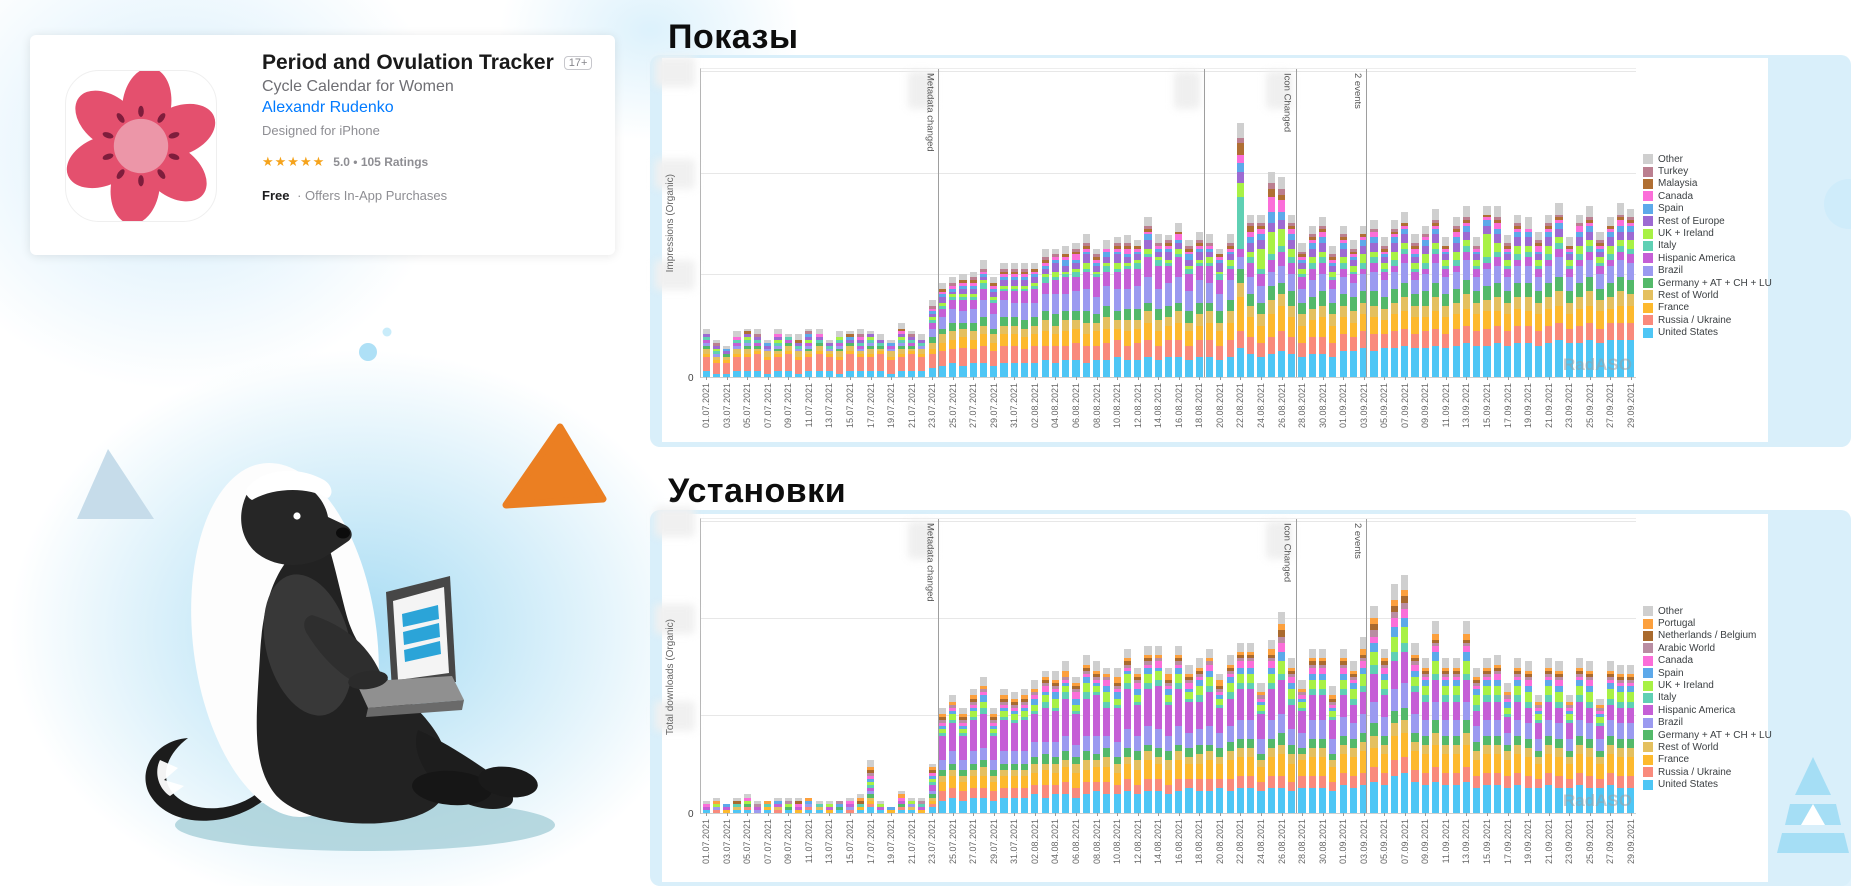  Describe the element at coordinates (328, 107) in the screenshot. I see `developer-link: Alexandr Rudenko` at that location.